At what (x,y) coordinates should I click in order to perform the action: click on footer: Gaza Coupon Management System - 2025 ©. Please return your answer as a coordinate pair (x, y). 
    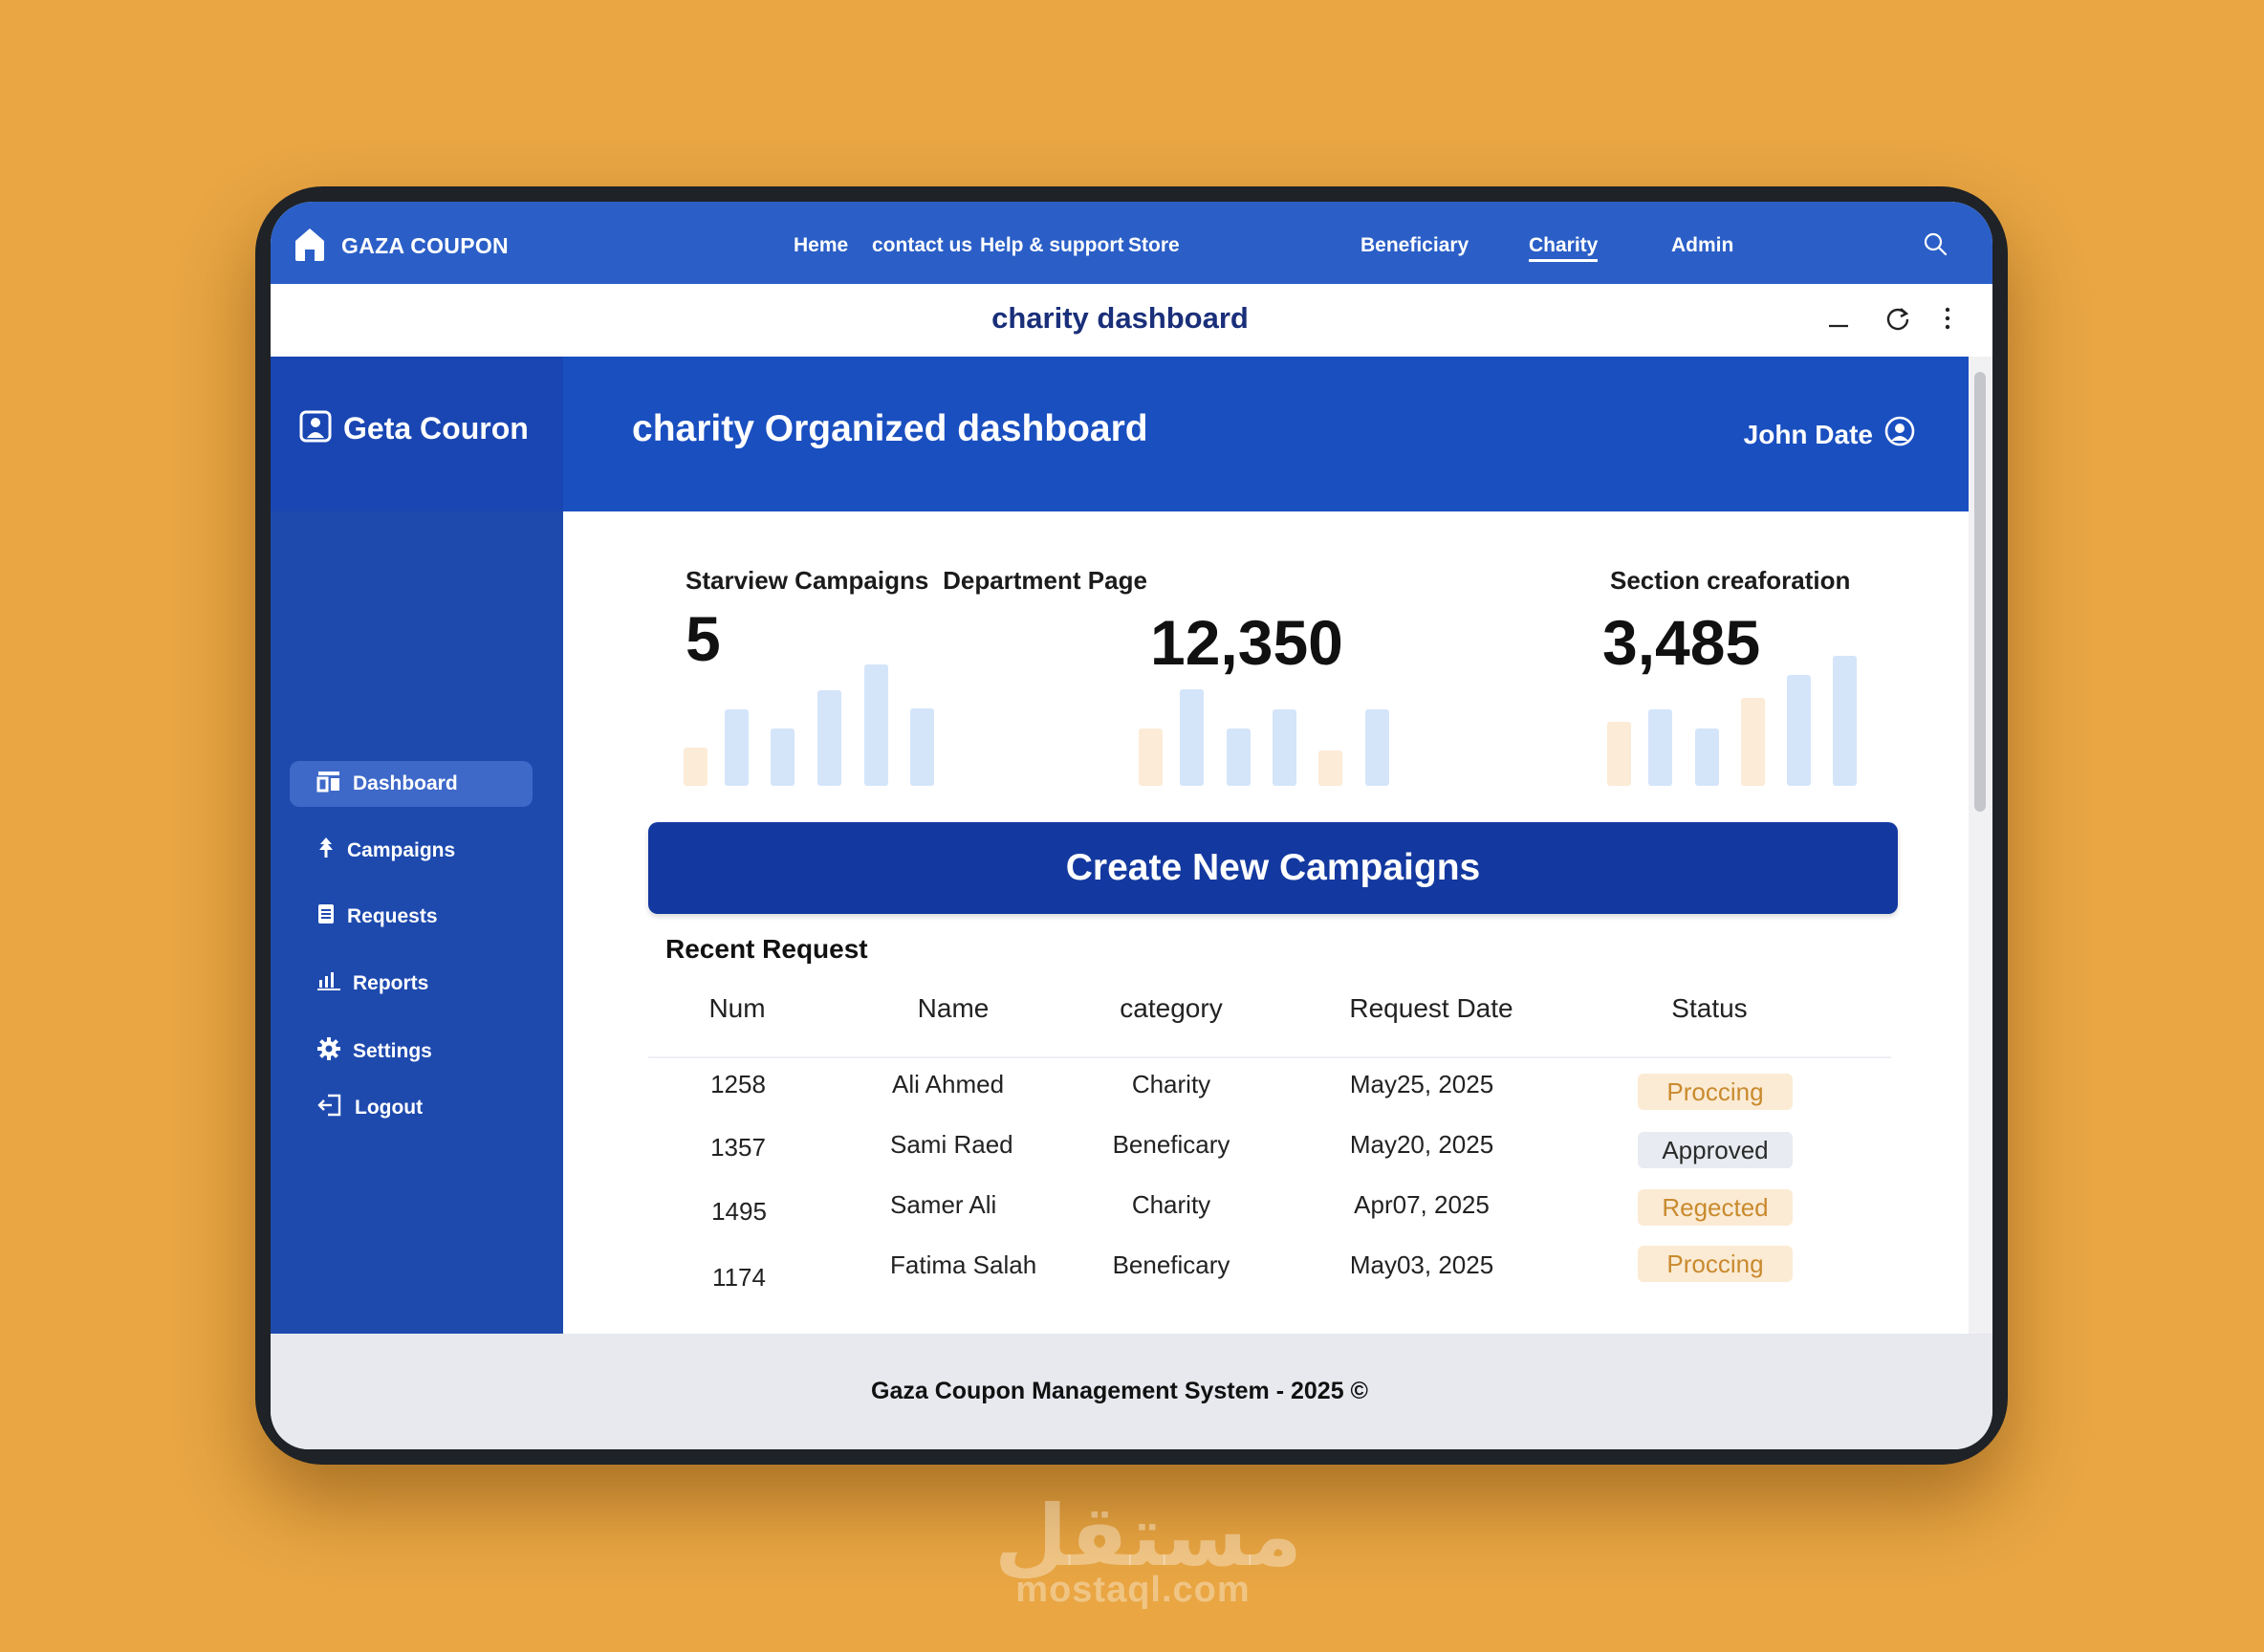
    Looking at the image, I should click on (1132, 1391).